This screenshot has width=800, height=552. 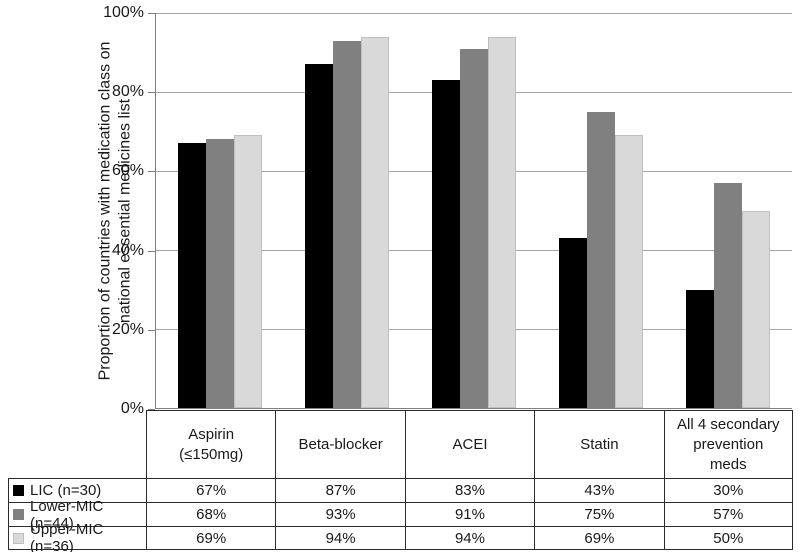 I want to click on table-cell: 57%, so click(x=728, y=514).